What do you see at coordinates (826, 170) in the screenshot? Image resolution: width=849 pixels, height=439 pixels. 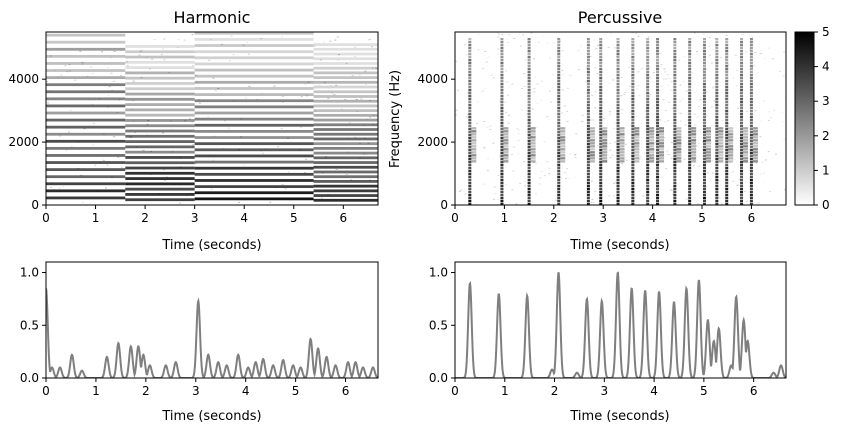 I see `colorbar-tick-label: 1` at bounding box center [826, 170].